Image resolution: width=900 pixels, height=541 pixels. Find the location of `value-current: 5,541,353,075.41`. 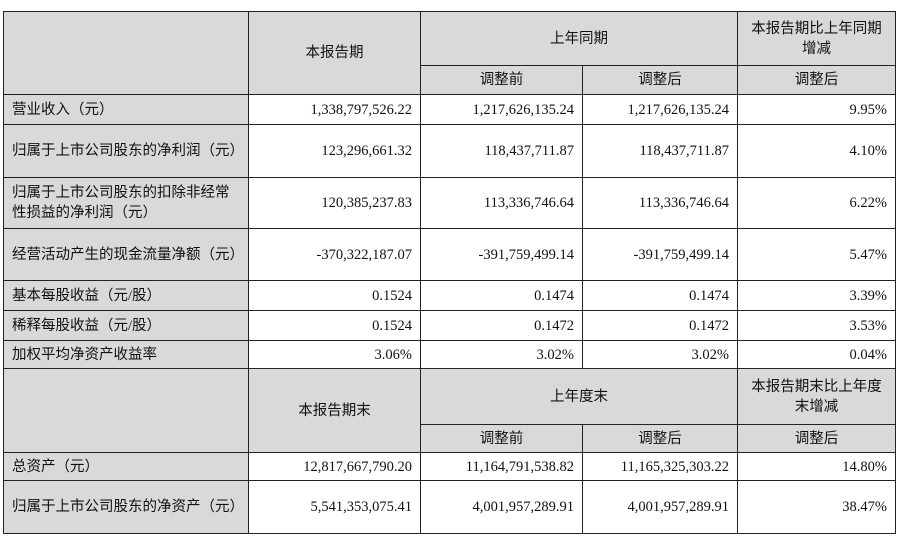

value-current: 5,541,353,075.41 is located at coordinates (334, 507).